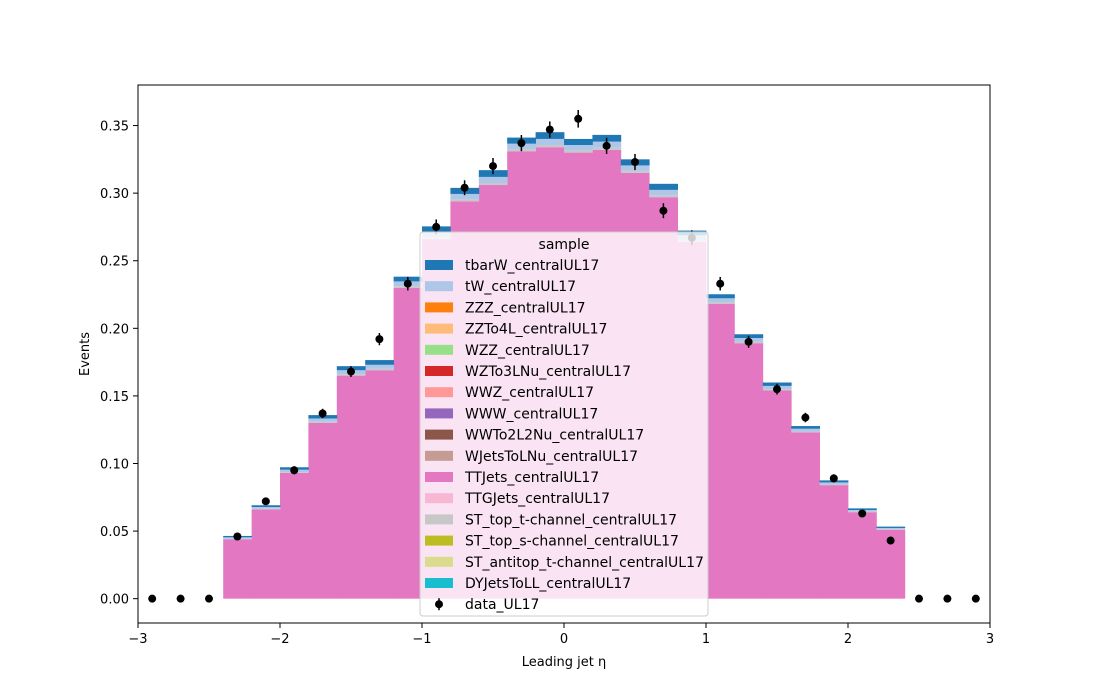 This screenshot has height=700, width=1100. Describe the element at coordinates (439, 286) in the screenshot. I see `legend-swatch-tW_centralUL17` at that location.